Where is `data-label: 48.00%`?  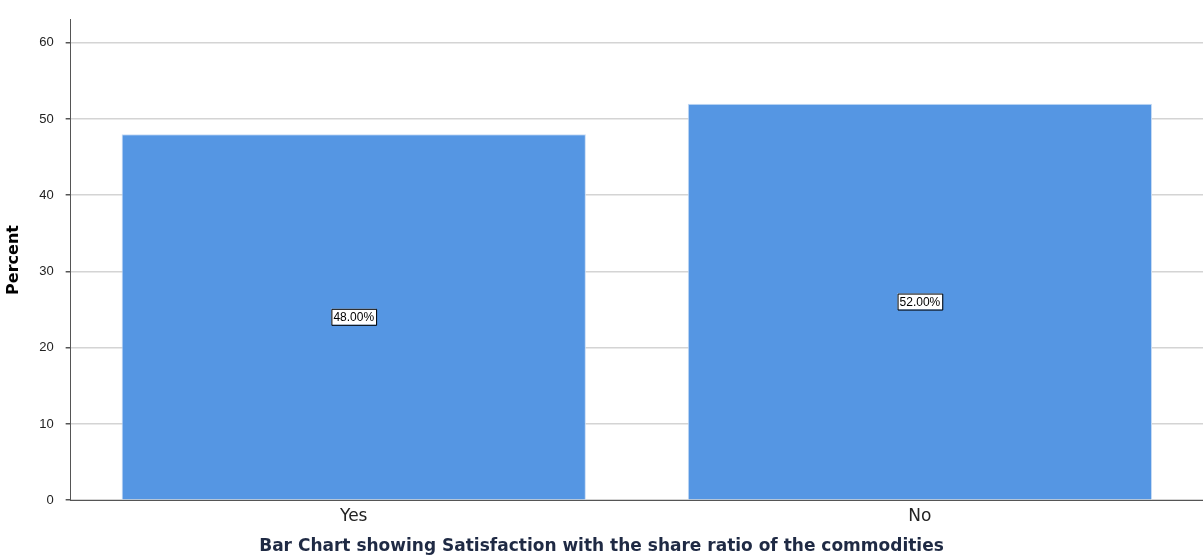
data-label: 48.00% is located at coordinates (354, 317).